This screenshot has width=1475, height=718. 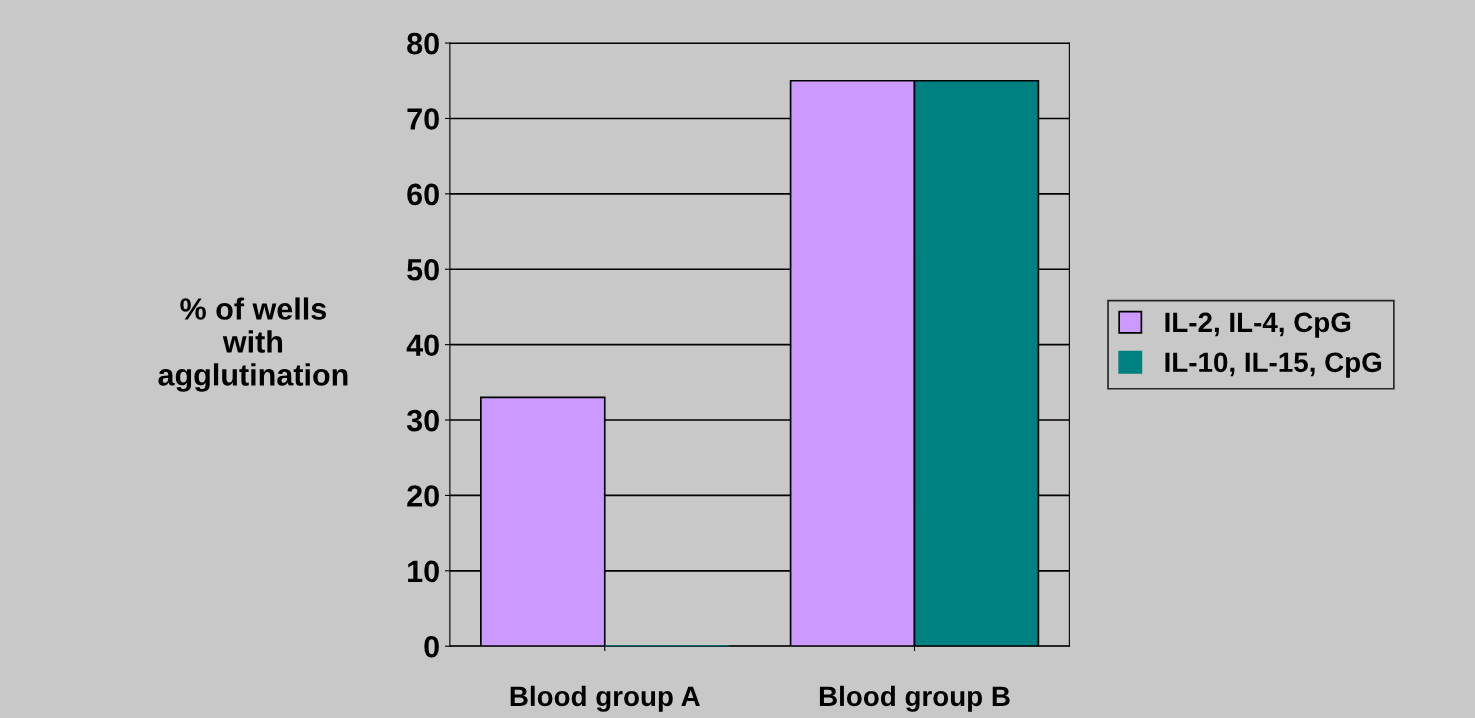 What do you see at coordinates (423, 496) in the screenshot?
I see `y-tick-label: 20` at bounding box center [423, 496].